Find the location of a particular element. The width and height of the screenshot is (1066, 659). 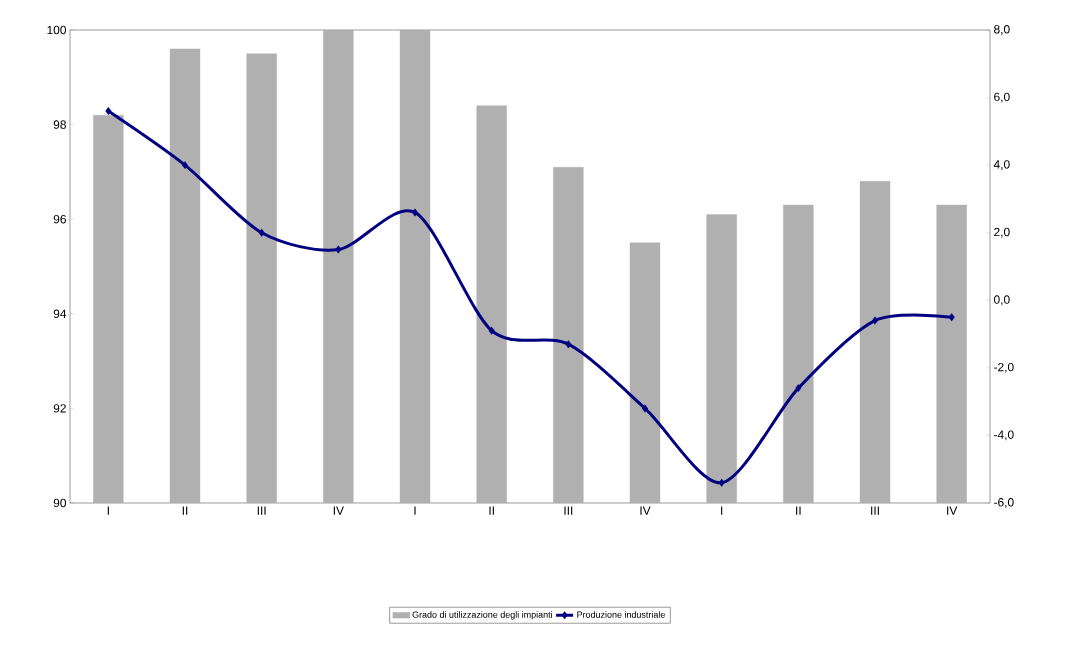

y-tick-label: 90 is located at coordinates (60, 503).